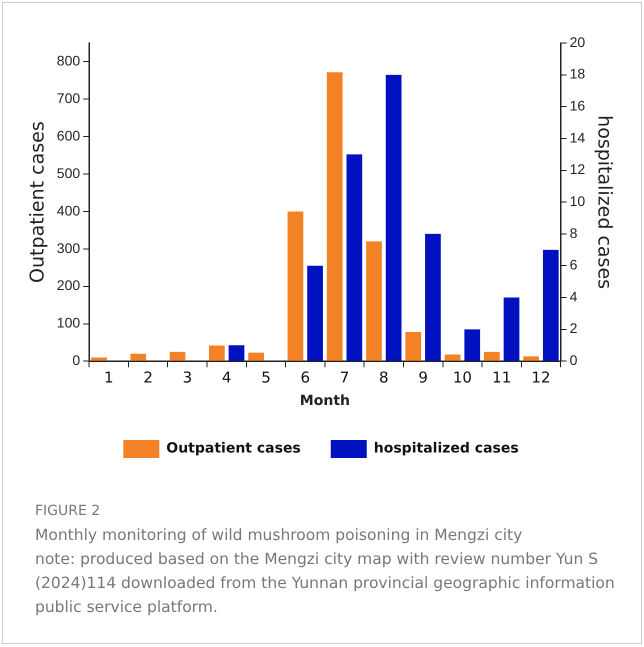  What do you see at coordinates (578, 74) in the screenshot?
I see `y2-tick-label: 18` at bounding box center [578, 74].